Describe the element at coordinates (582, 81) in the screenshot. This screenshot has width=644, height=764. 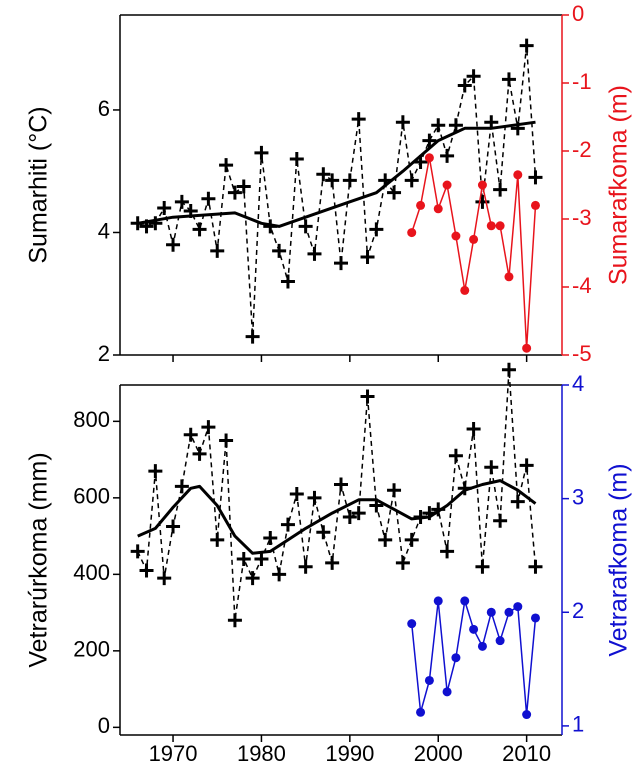
I see `y2-tick-label: -1` at that location.